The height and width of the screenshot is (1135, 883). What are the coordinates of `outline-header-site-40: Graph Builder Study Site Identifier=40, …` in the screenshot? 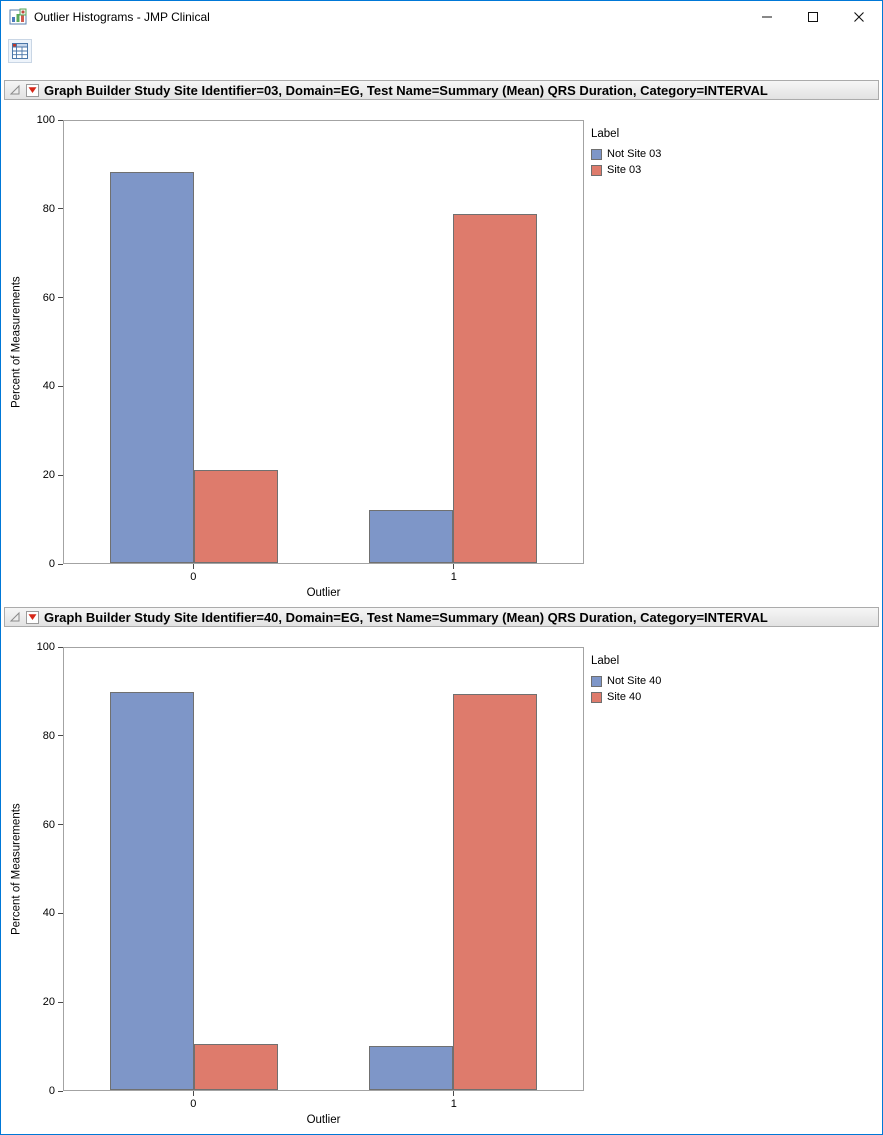 It's located at (441, 617).